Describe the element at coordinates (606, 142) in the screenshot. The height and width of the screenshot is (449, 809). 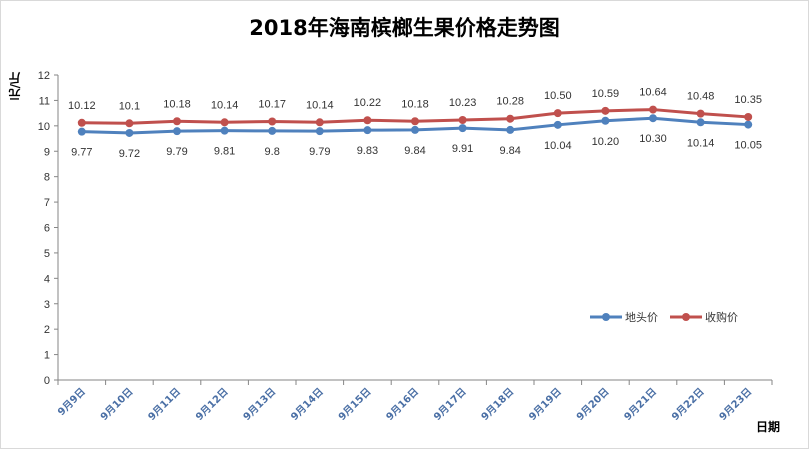
I see `series-0-data-label: 10.20` at that location.